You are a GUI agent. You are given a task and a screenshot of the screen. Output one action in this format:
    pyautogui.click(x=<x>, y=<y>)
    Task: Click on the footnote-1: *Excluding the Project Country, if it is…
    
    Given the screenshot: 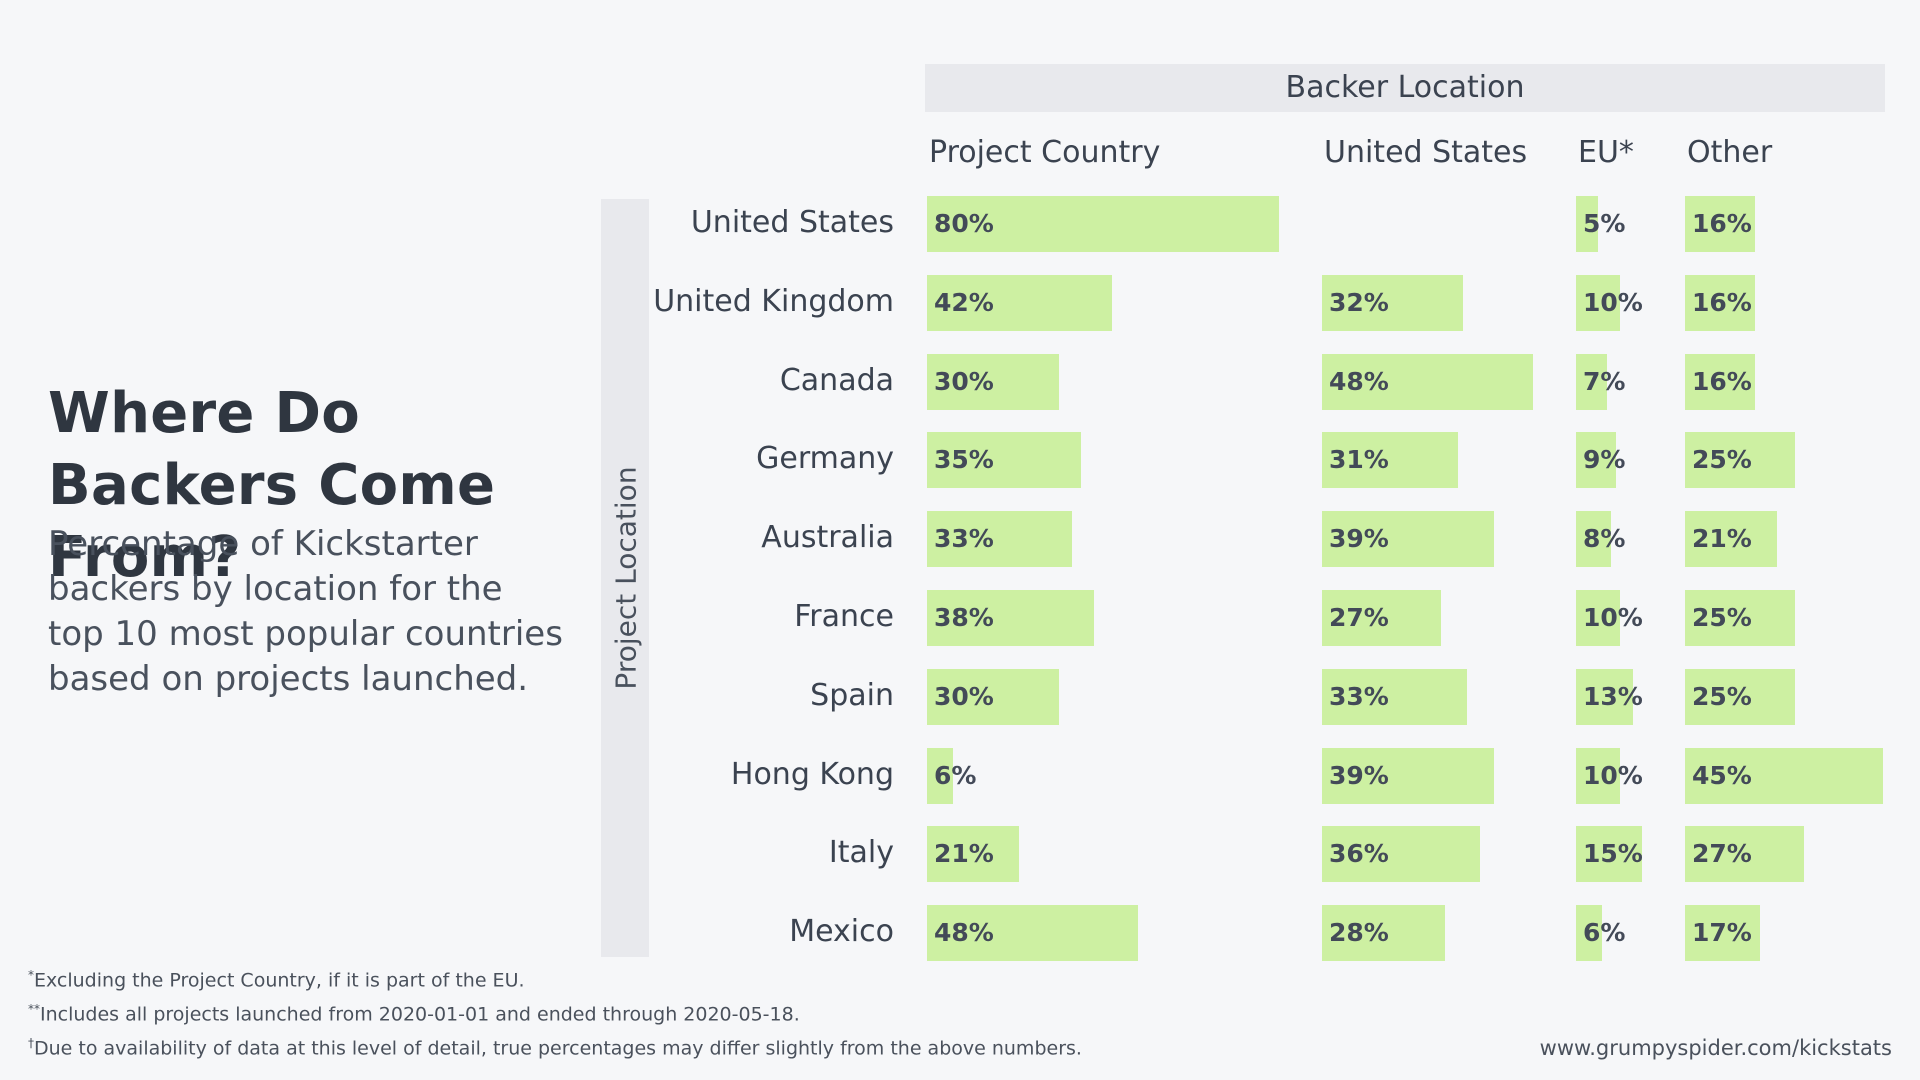 What is the action you would take?
    pyautogui.click(x=276, y=979)
    